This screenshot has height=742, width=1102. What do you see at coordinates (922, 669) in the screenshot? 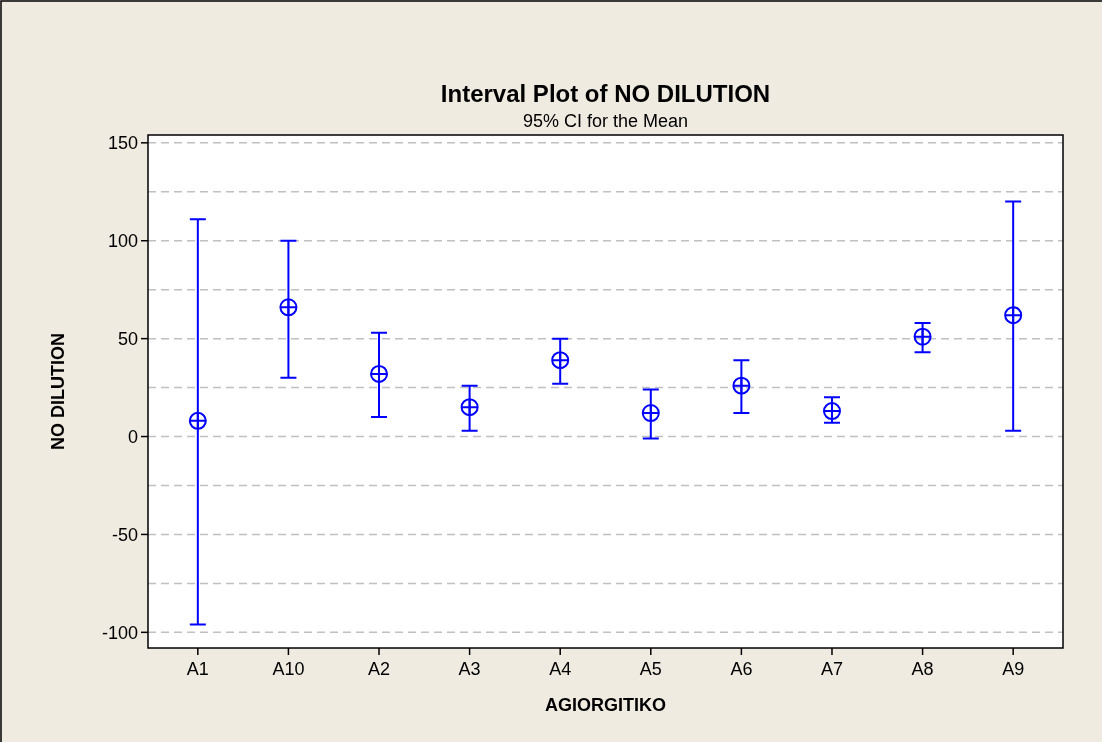
I see `x-tick-label: A8` at bounding box center [922, 669].